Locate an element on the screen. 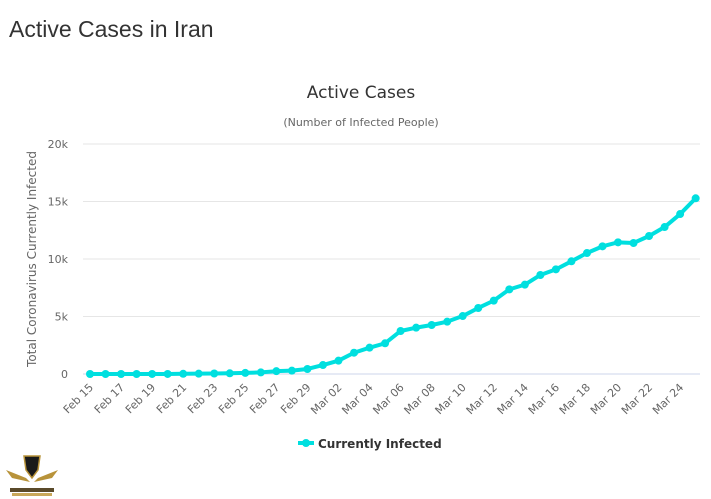  x-tick-label: Feb 21 is located at coordinates (171, 398).